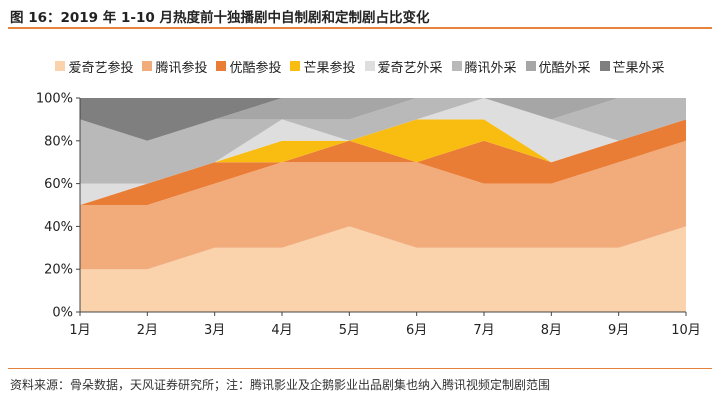 The image size is (720, 401). Describe the element at coordinates (281, 330) in the screenshot. I see `x-tick-label: 4月` at that location.